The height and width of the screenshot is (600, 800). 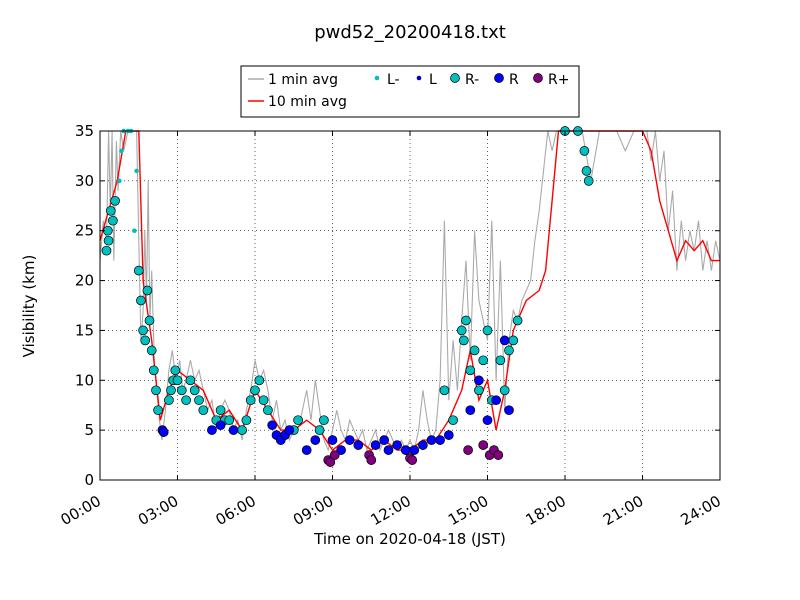 I want to click on y-tick-label: 25, so click(x=84, y=231).